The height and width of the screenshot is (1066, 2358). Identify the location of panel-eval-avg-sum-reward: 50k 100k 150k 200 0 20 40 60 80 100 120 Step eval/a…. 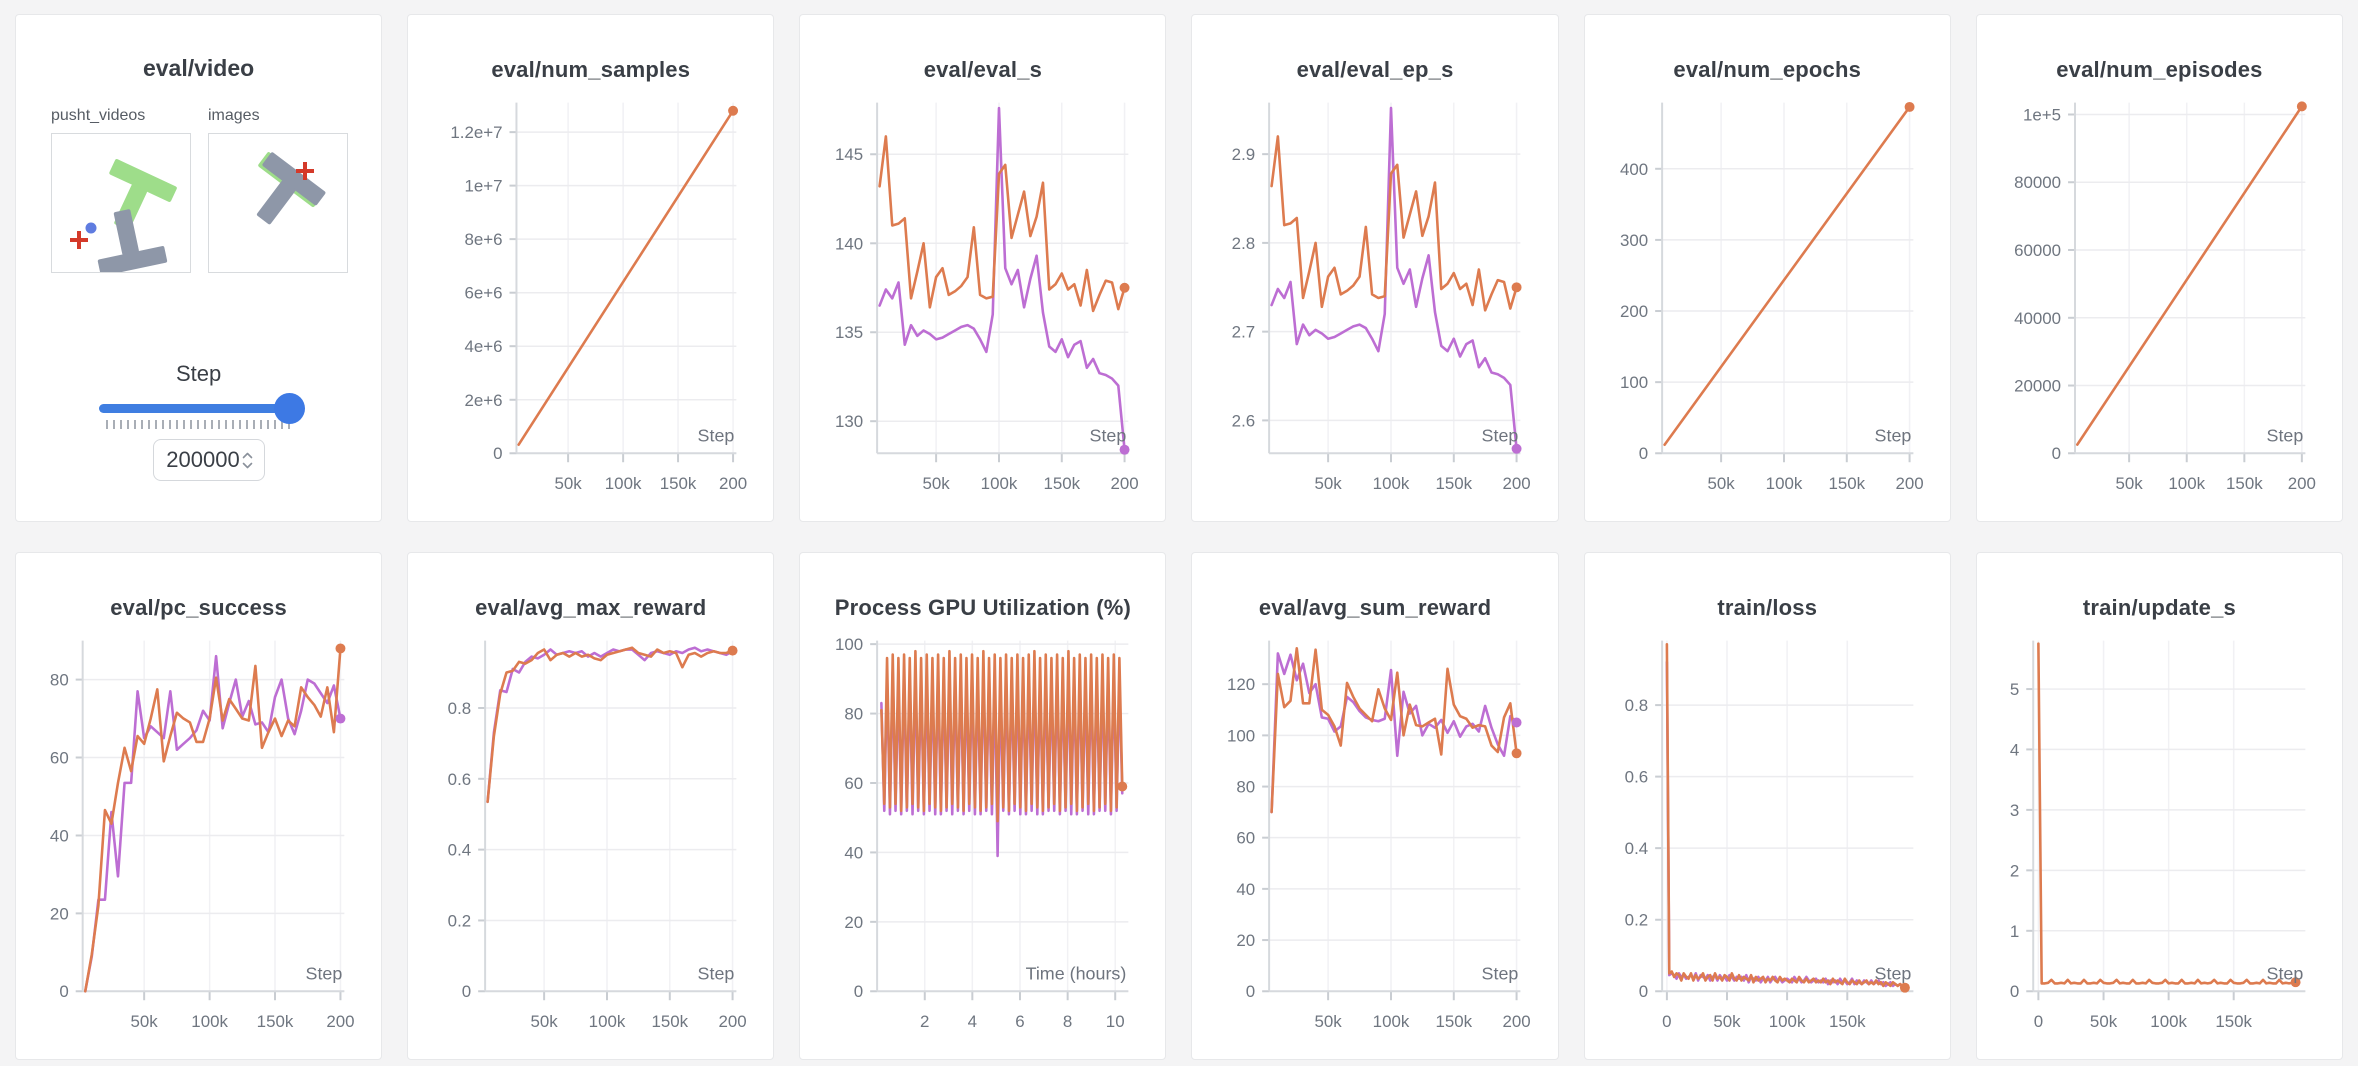
(1375, 806).